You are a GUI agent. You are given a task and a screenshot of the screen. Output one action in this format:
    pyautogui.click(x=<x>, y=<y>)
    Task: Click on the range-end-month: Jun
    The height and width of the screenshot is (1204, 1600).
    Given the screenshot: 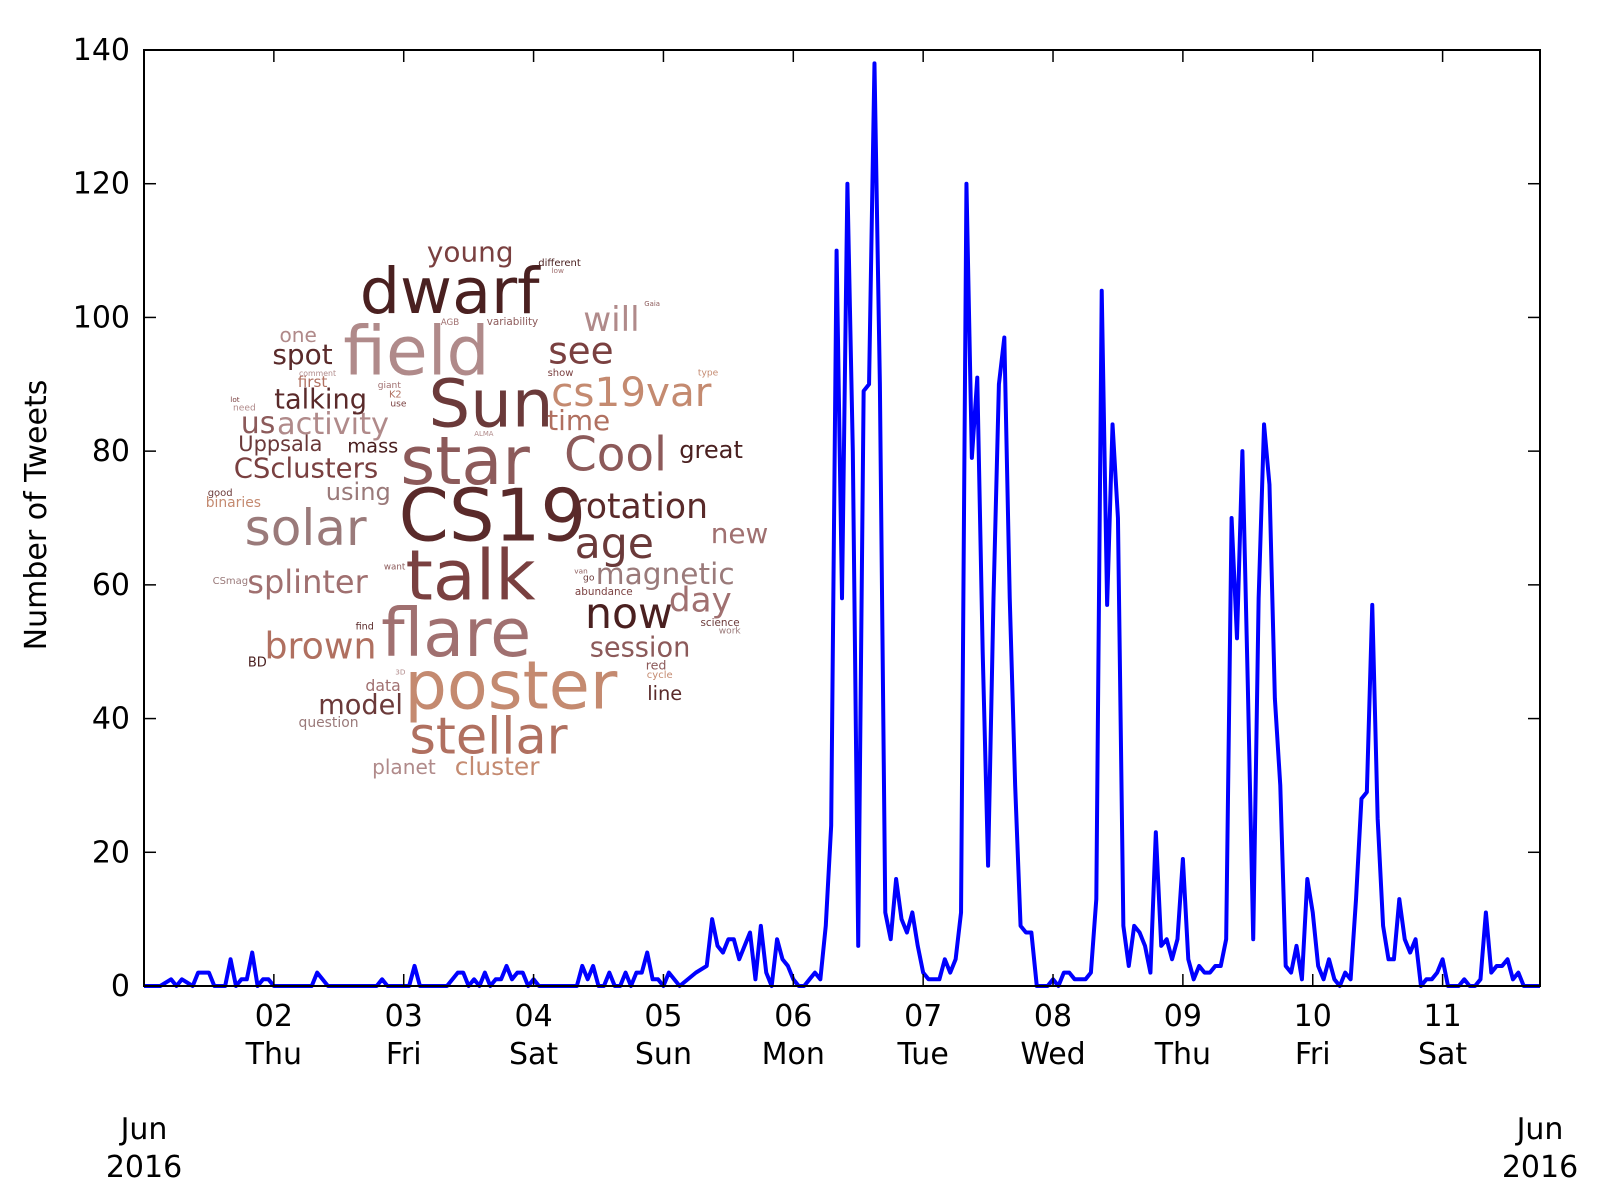 What is the action you would take?
    pyautogui.click(x=1539, y=1129)
    